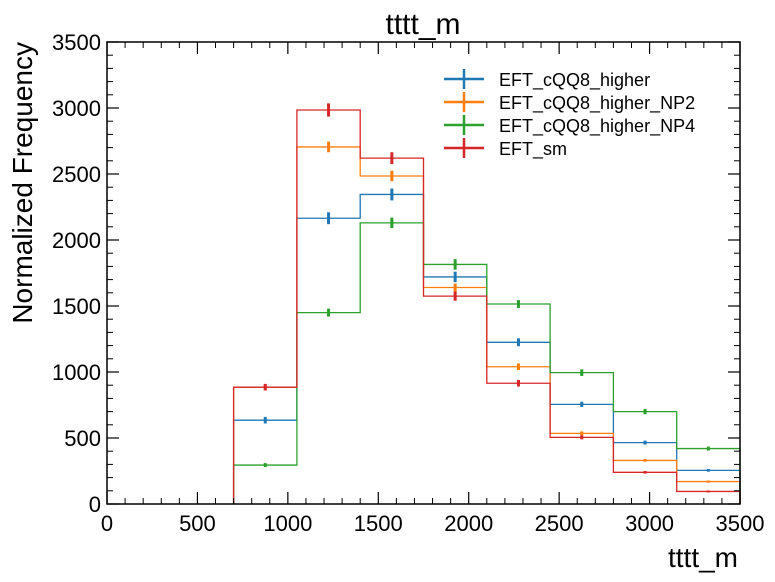 The width and height of the screenshot is (775, 582). Describe the element at coordinates (287, 523) in the screenshot. I see `x-tick-label: 1000` at that location.